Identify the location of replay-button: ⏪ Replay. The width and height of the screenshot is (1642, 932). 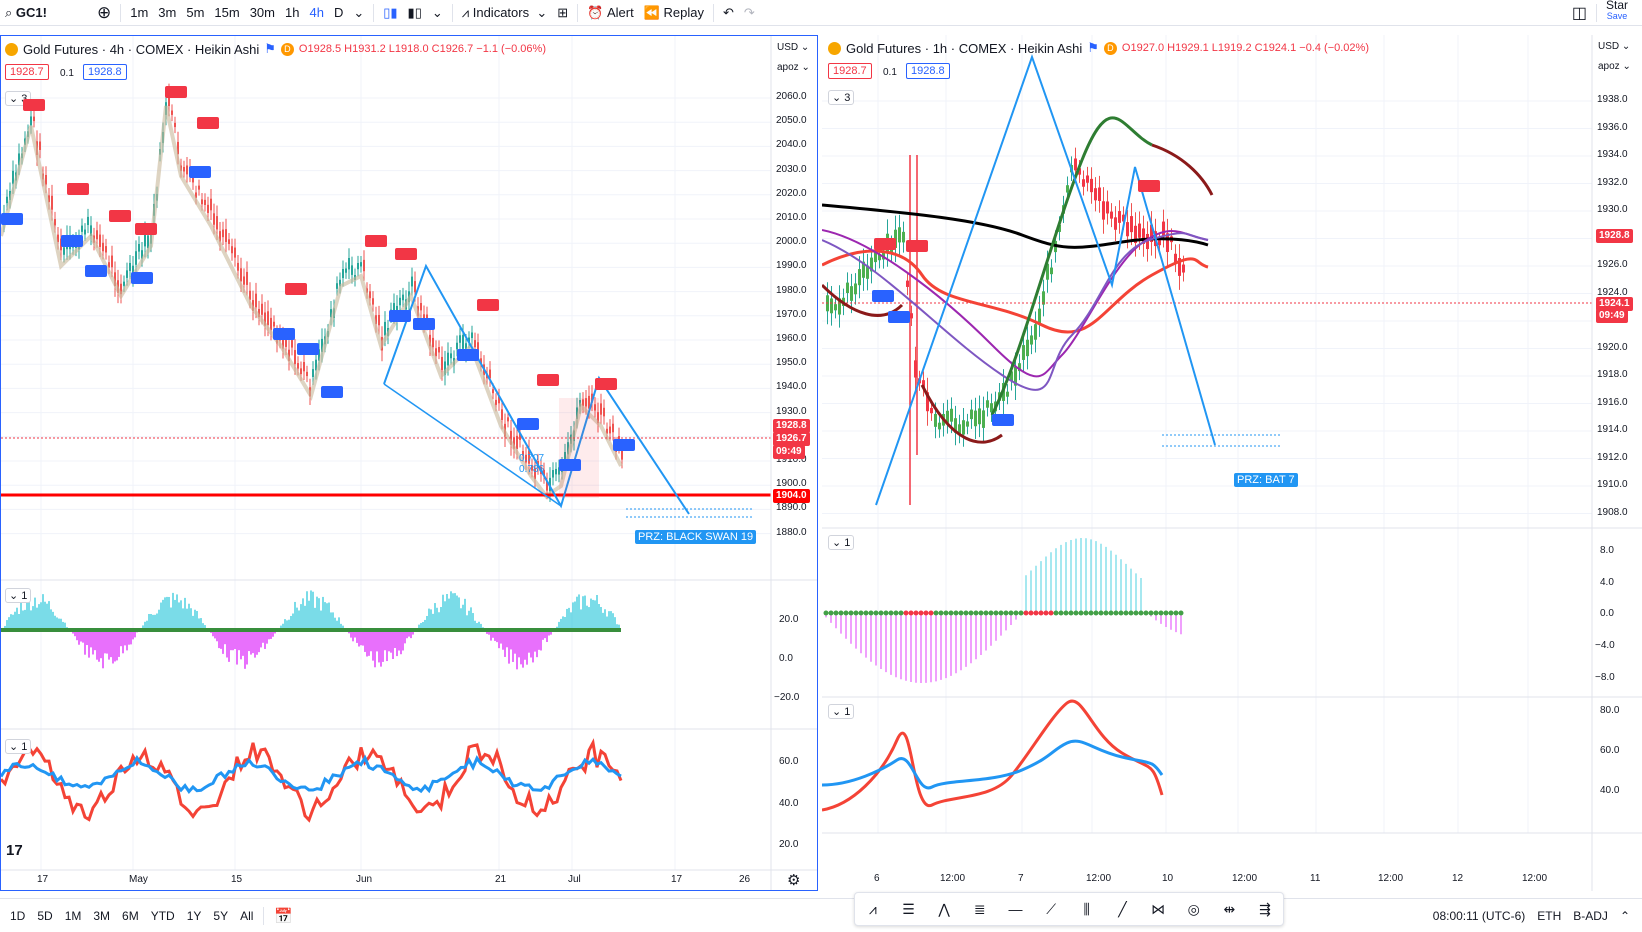
(673, 12).